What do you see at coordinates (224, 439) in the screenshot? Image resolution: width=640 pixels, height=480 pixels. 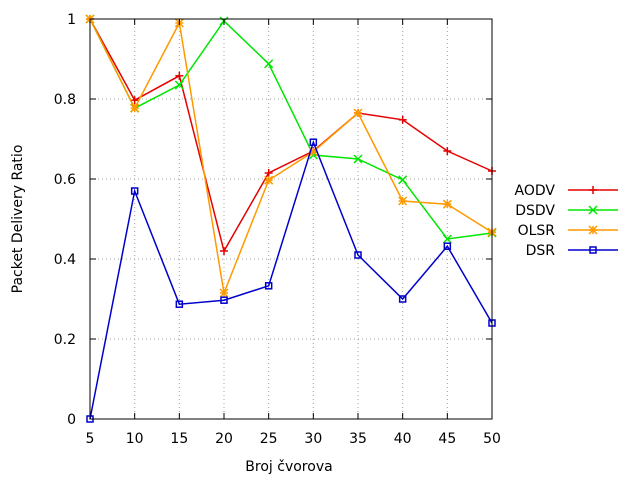 I see `x-tick-label: 20` at bounding box center [224, 439].